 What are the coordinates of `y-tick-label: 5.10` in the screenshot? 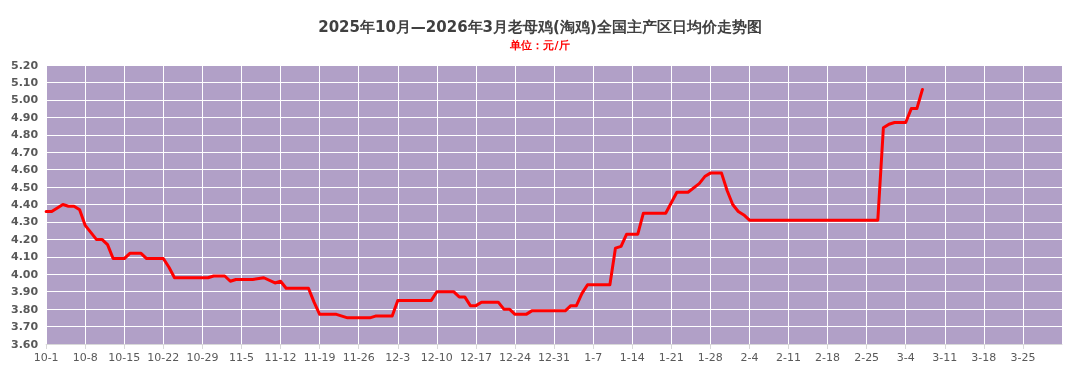 It's located at (25, 82).